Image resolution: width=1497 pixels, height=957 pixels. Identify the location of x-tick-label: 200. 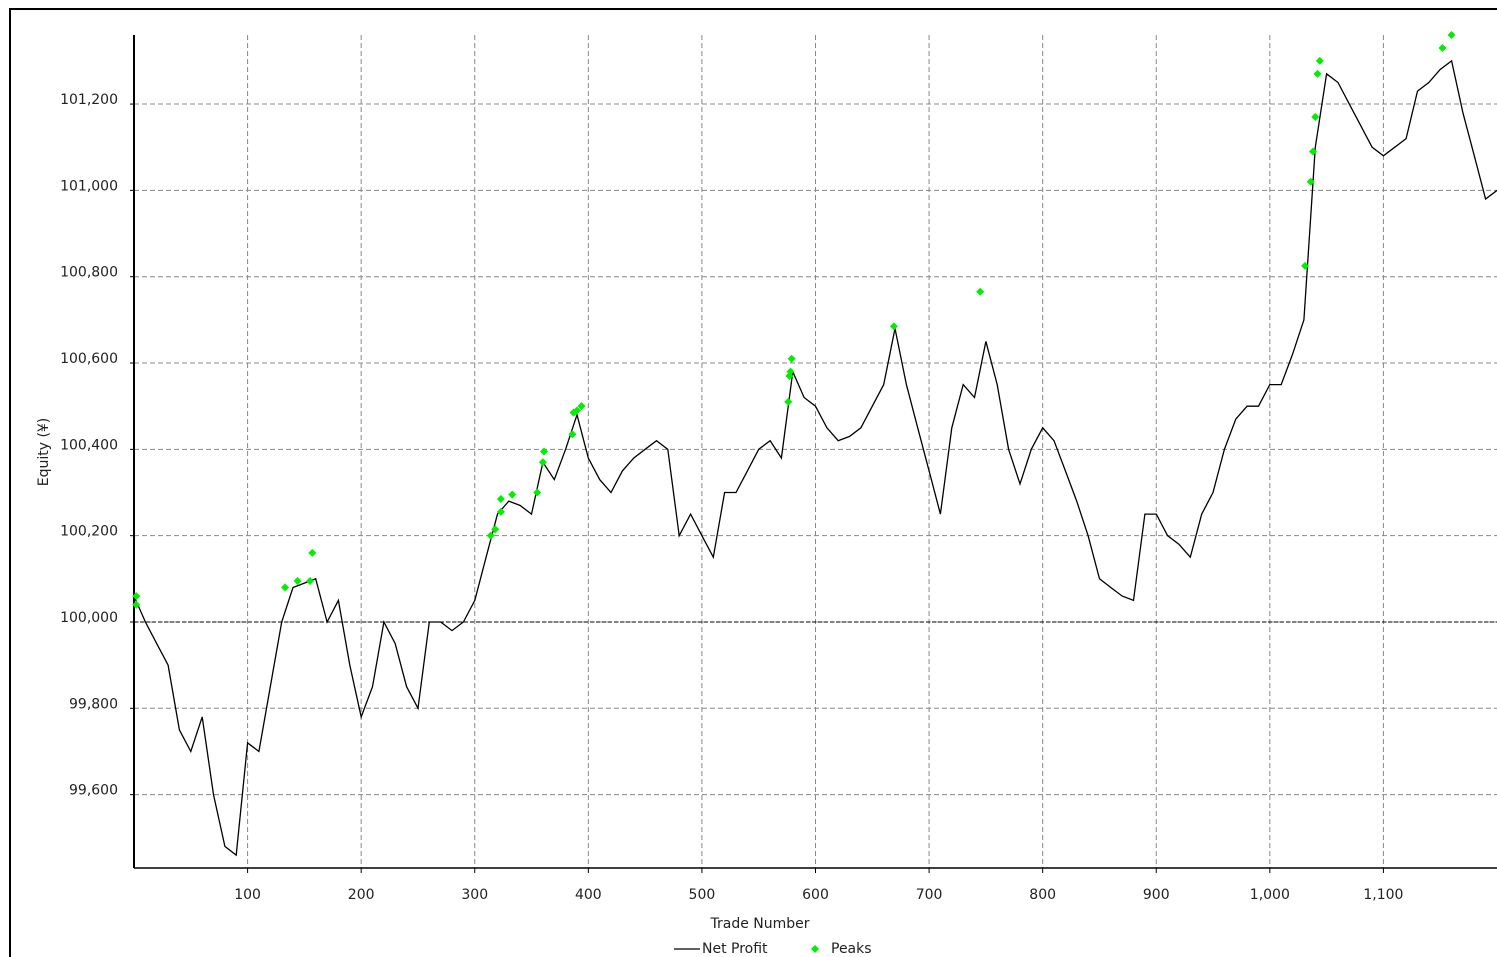
(361, 895).